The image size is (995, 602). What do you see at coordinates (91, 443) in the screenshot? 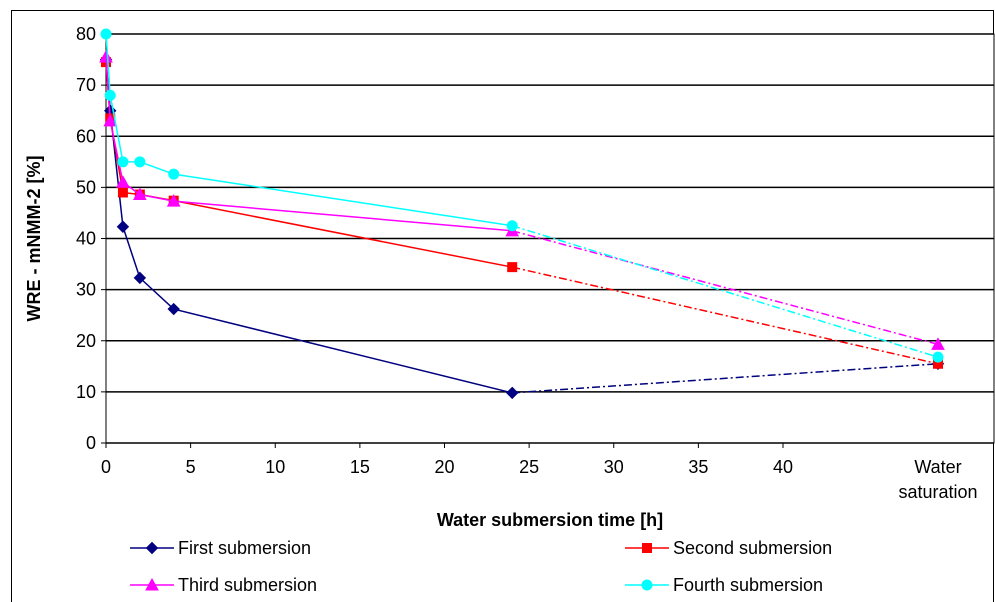
I see `y-tick-label: 0` at bounding box center [91, 443].